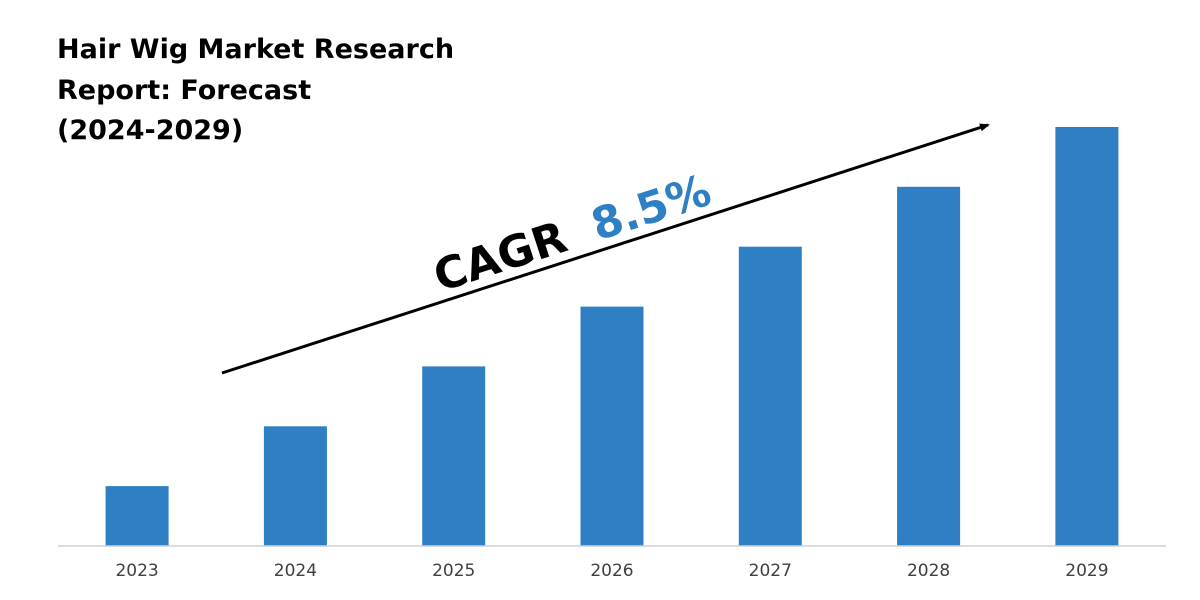 Image resolution: width=1200 pixels, height=600 pixels. I want to click on bar-2023, so click(137, 516).